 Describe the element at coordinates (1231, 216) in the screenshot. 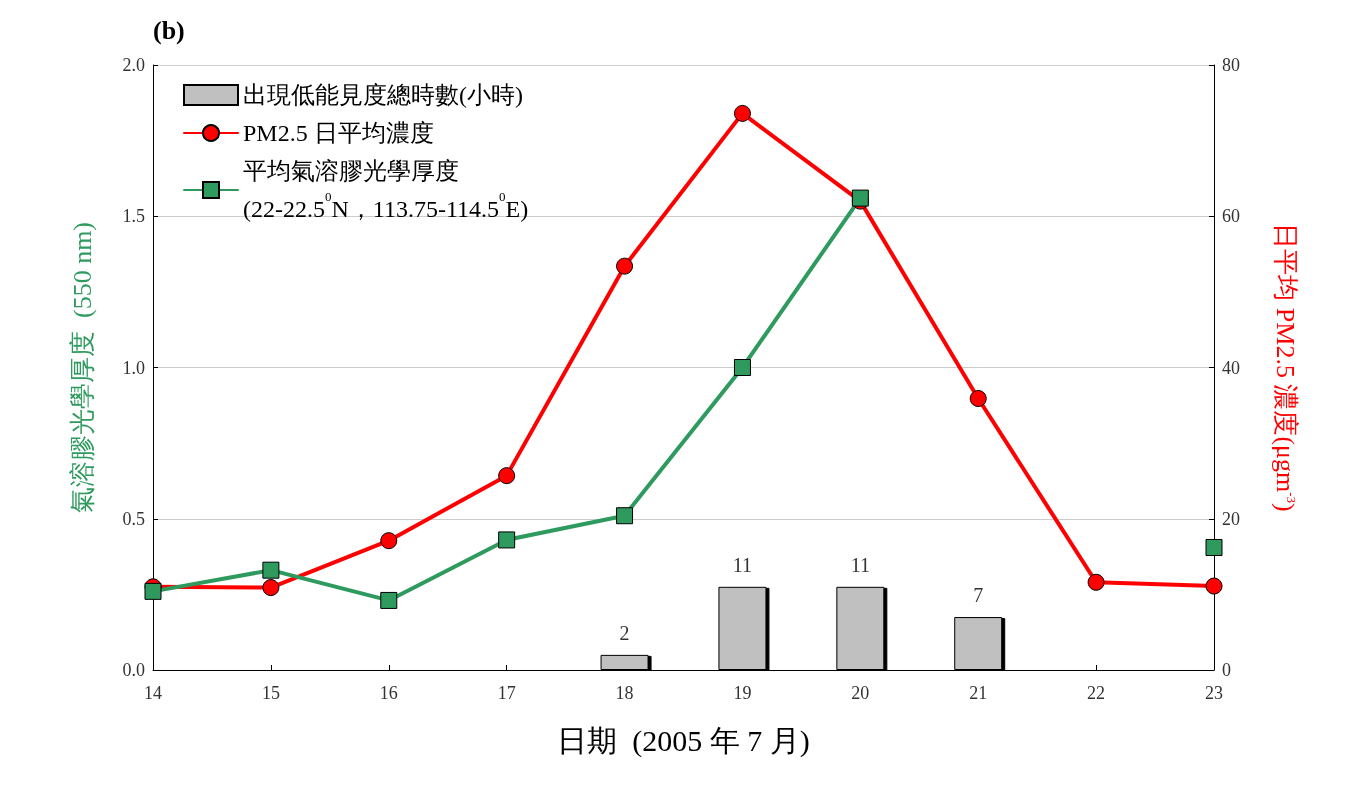

I see `y2-tick-label: 60` at that location.